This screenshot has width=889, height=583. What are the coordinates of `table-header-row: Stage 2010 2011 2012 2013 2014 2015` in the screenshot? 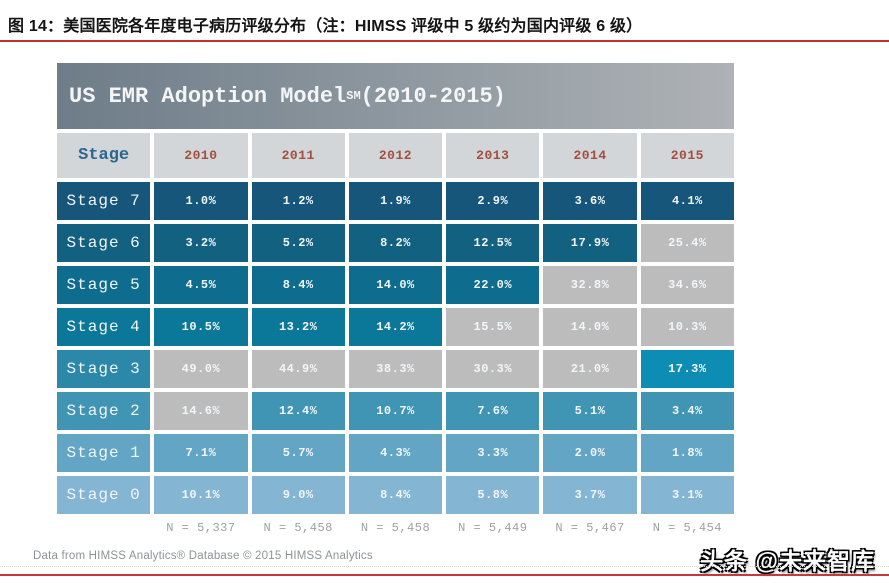 It's located at (395, 155).